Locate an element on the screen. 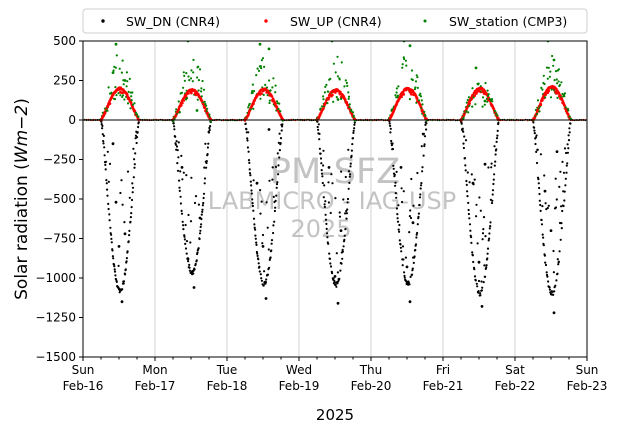 Image resolution: width=620 pixels, height=433 pixels. y-axis: 500 250 0 −250 −500 −750 −1000 −1250 −1500 is located at coordinates (59, 199).